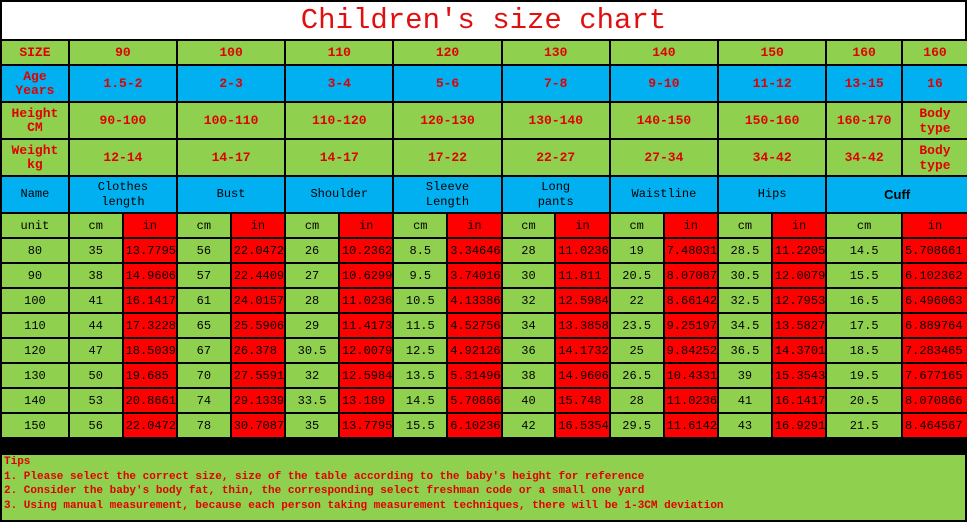 This screenshot has width=967, height=522. I want to click on height-row-cell: Body type, so click(934, 120).